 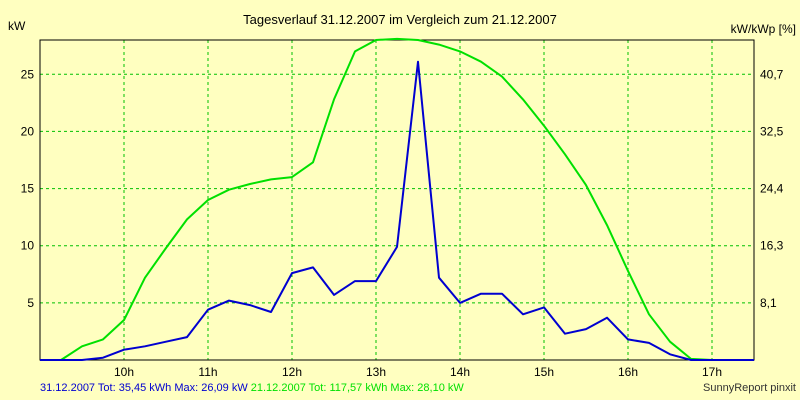 What do you see at coordinates (749, 388) in the screenshot?
I see `chart-credit: SunnyReport pinxit` at bounding box center [749, 388].